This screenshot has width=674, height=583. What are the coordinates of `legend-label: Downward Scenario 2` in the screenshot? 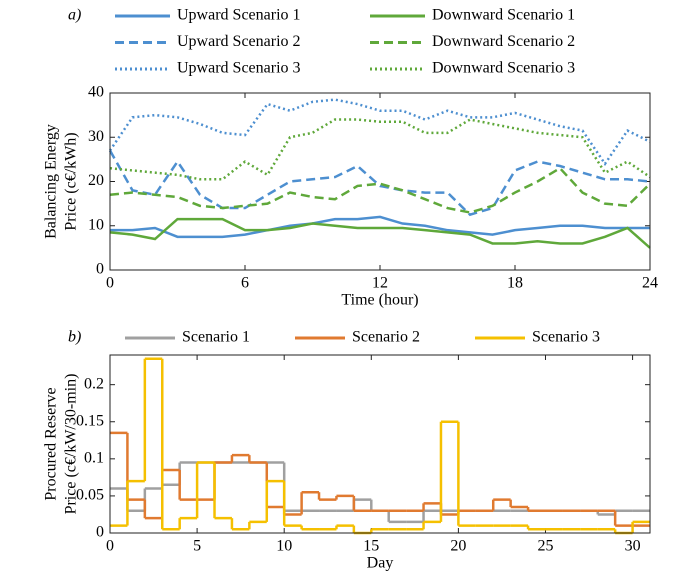 It's located at (503, 41).